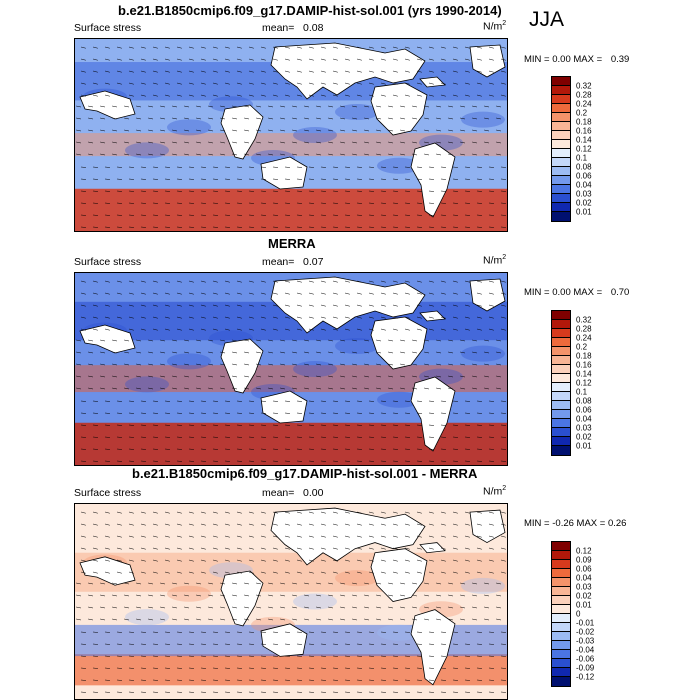 This screenshot has width=700, height=700. Describe the element at coordinates (585, 659) in the screenshot. I see `colorbar-tick-label: -0.06` at that location.